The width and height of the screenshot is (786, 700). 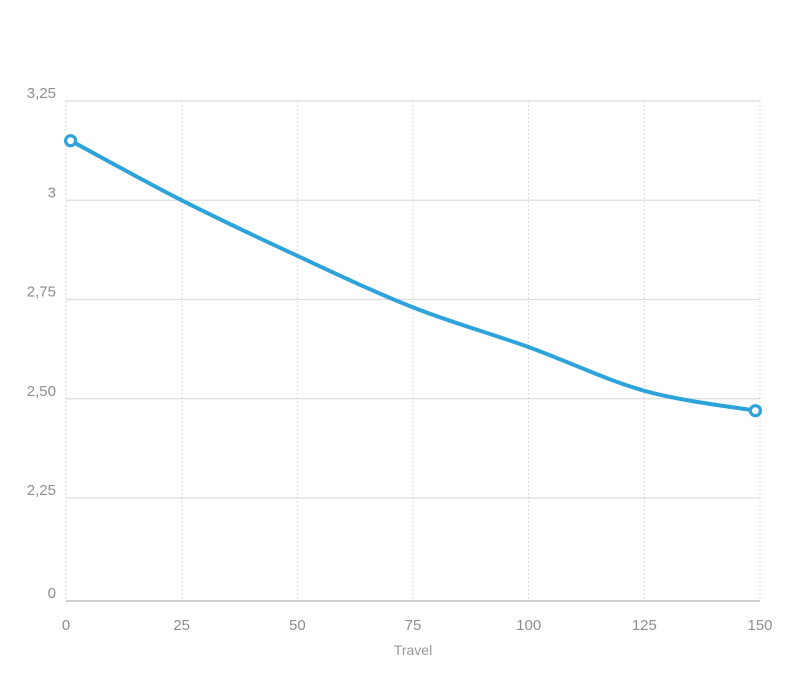 What do you see at coordinates (413, 650) in the screenshot?
I see `x-axis-title: Travel` at bounding box center [413, 650].